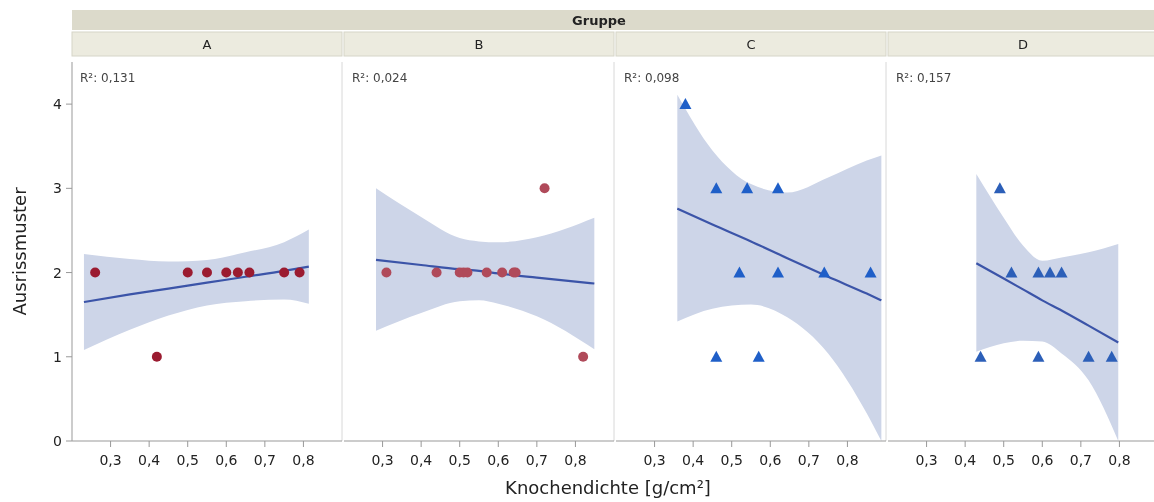 This screenshot has width=1154, height=502. What do you see at coordinates (196, 284) in the screenshot?
I see `line-series` at bounding box center [196, 284].